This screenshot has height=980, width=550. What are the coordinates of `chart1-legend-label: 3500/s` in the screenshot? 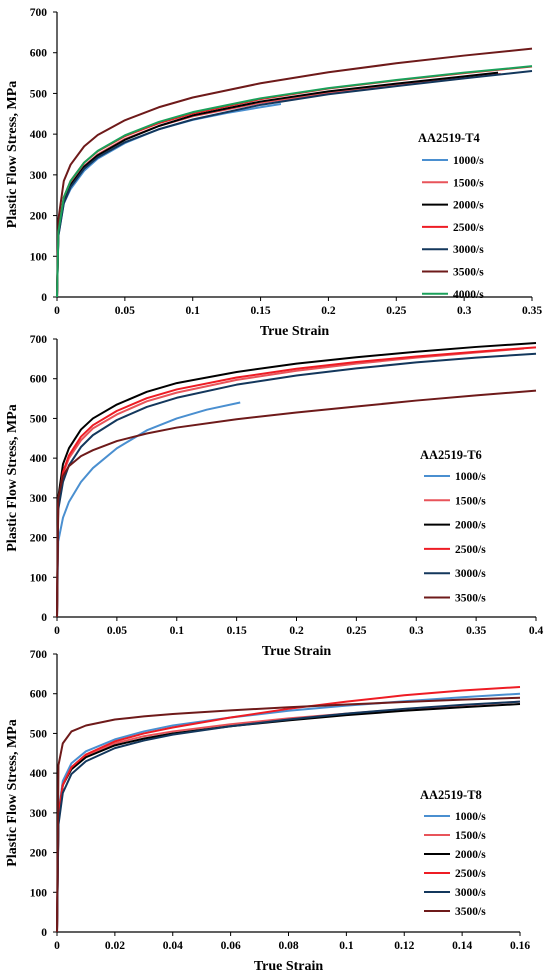 It's located at (468, 273).